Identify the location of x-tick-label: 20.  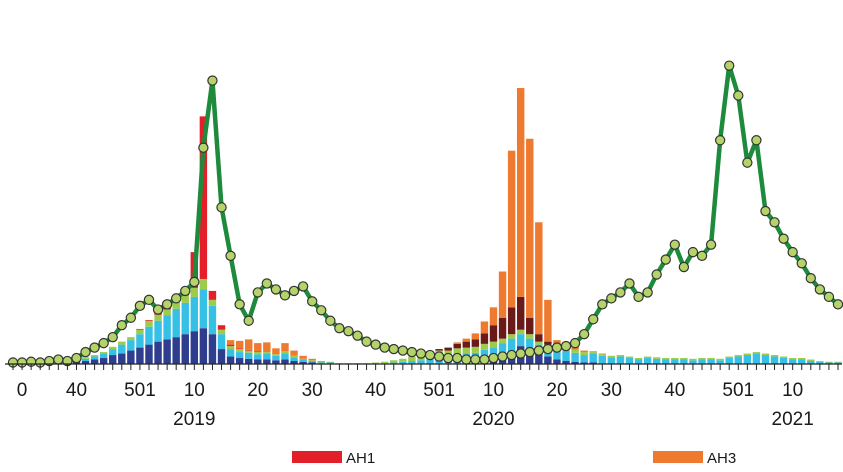
(556, 390).